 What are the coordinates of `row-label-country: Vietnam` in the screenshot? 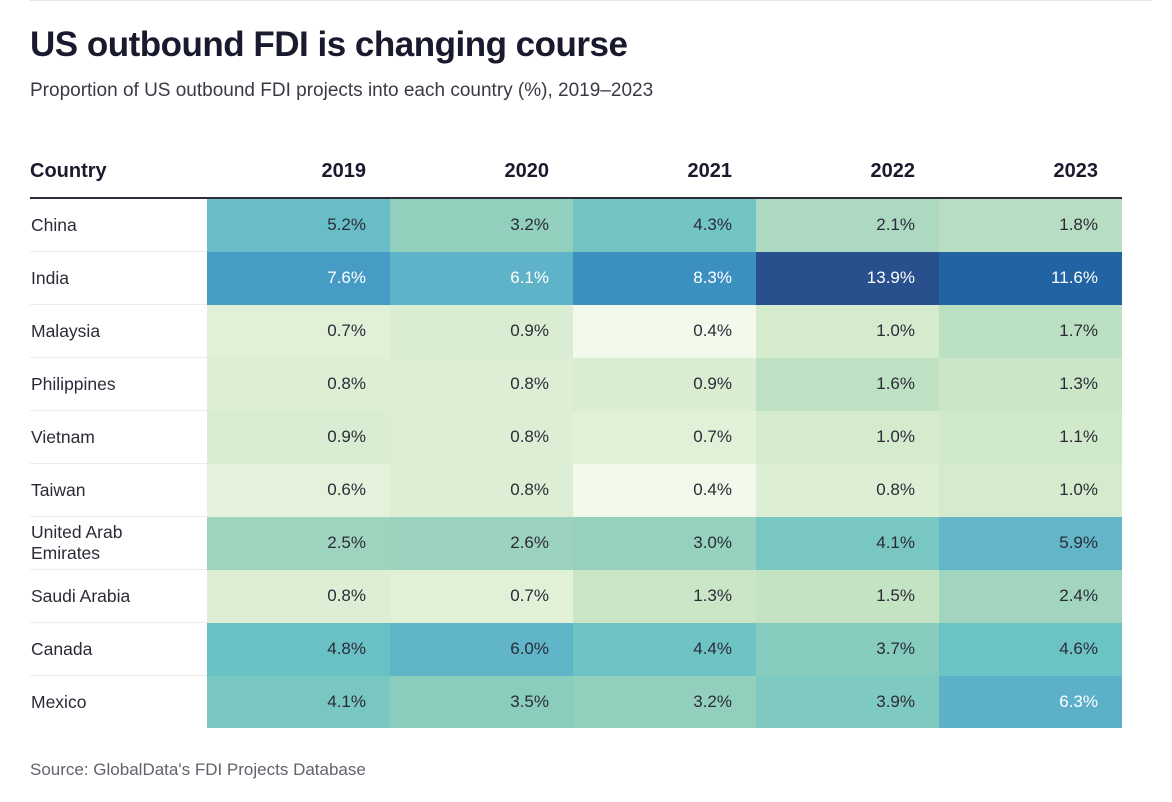 It's located at (118, 437).